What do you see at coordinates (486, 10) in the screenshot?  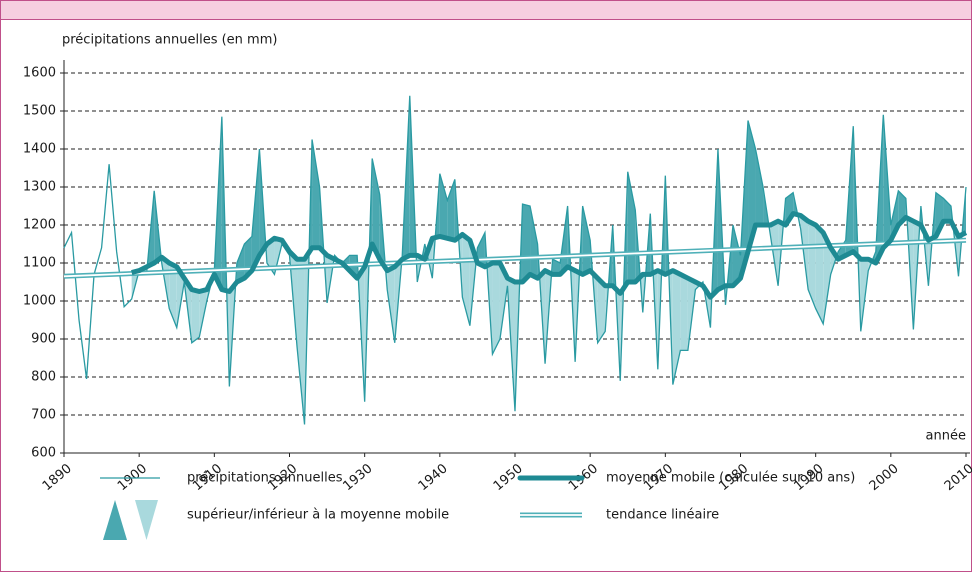 I see `header-band` at bounding box center [486, 10].